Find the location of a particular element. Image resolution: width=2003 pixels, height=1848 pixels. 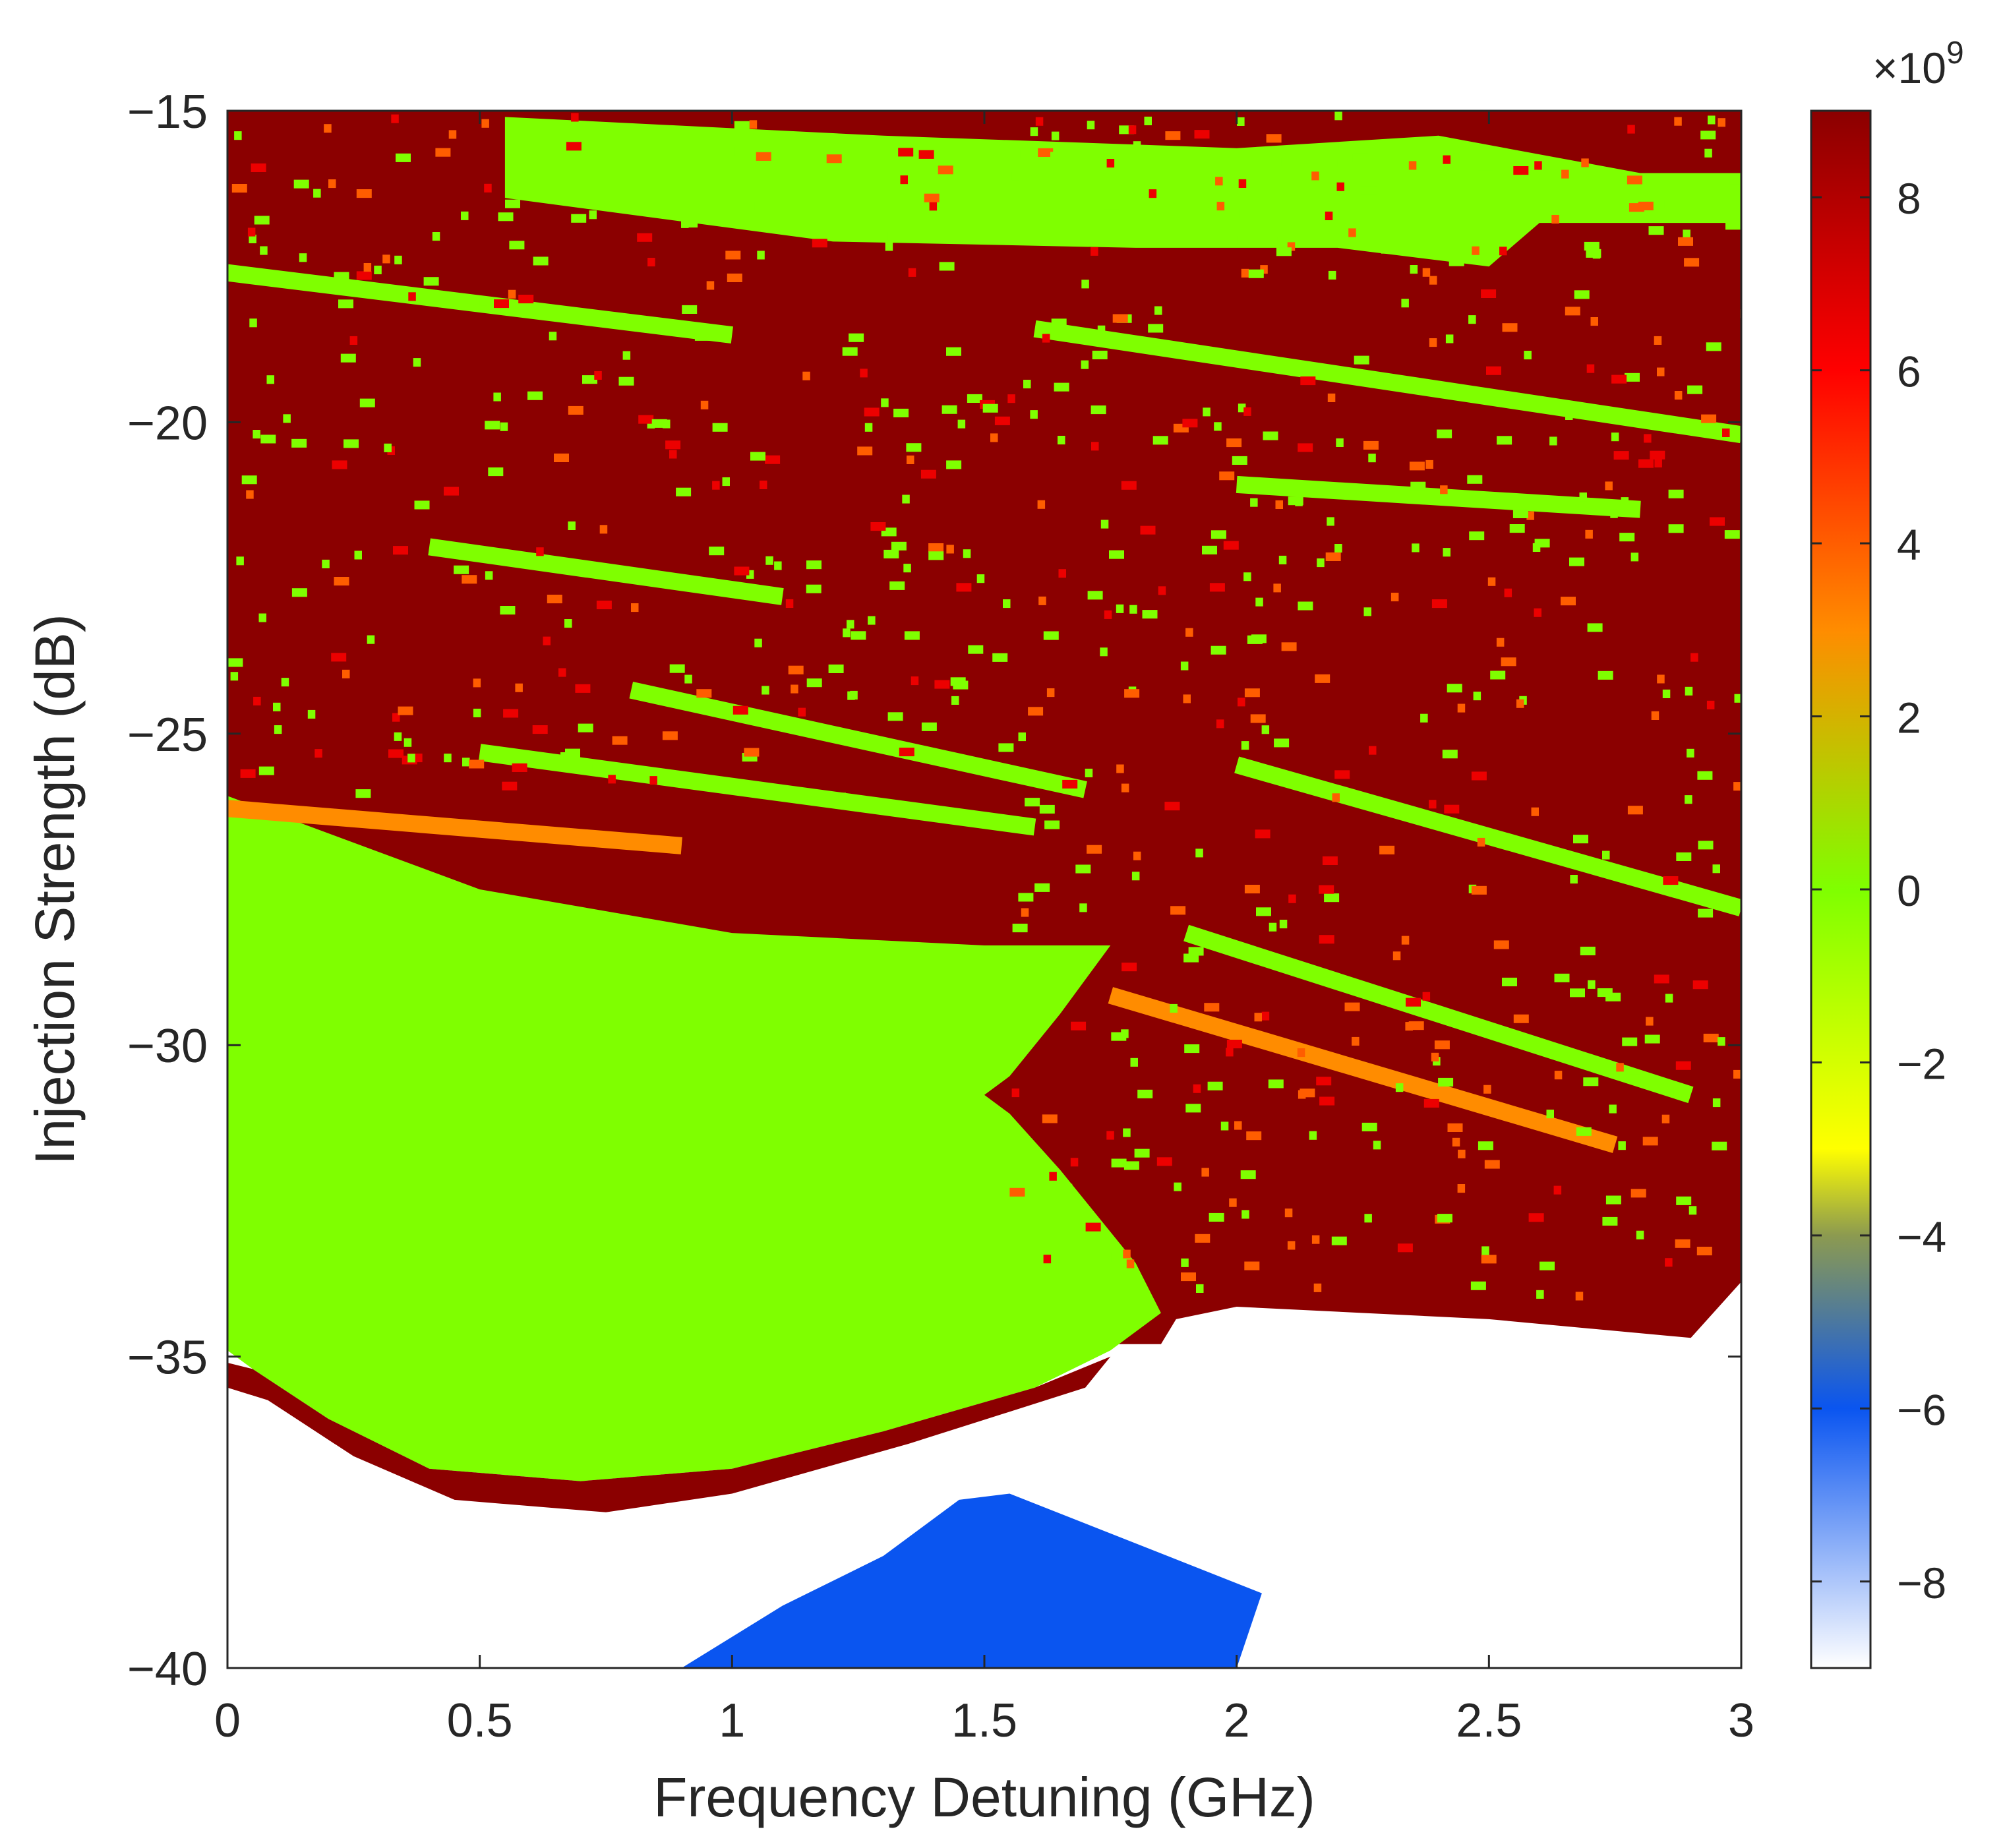

colorbar: 8 6 4 2 0 −2 −4 −6 −8 ×109 is located at coordinates (1887, 852).